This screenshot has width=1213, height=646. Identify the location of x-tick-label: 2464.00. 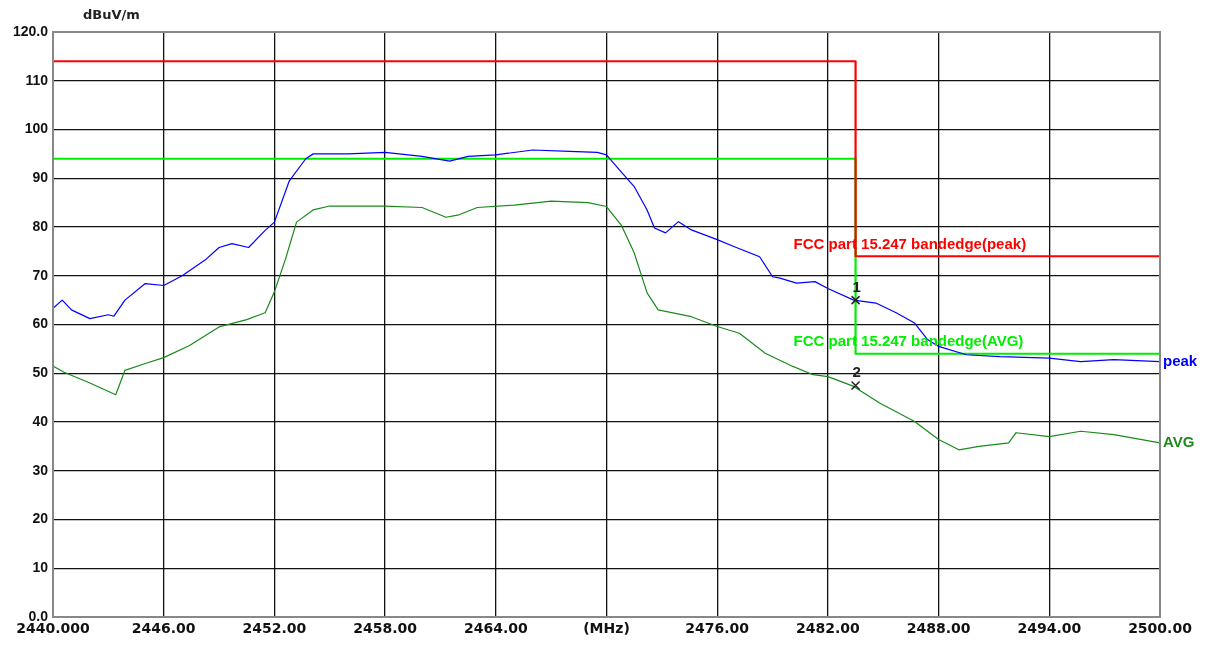
(495, 628).